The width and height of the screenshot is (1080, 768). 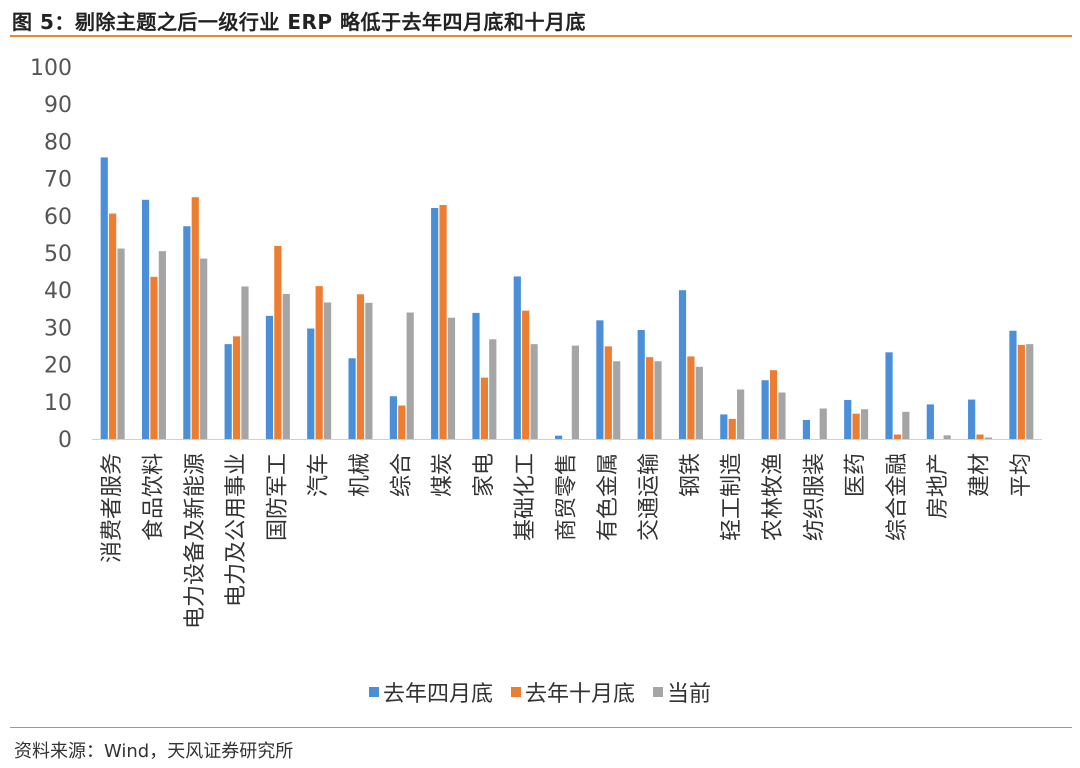 I want to click on title-rule, so click(x=541, y=36).